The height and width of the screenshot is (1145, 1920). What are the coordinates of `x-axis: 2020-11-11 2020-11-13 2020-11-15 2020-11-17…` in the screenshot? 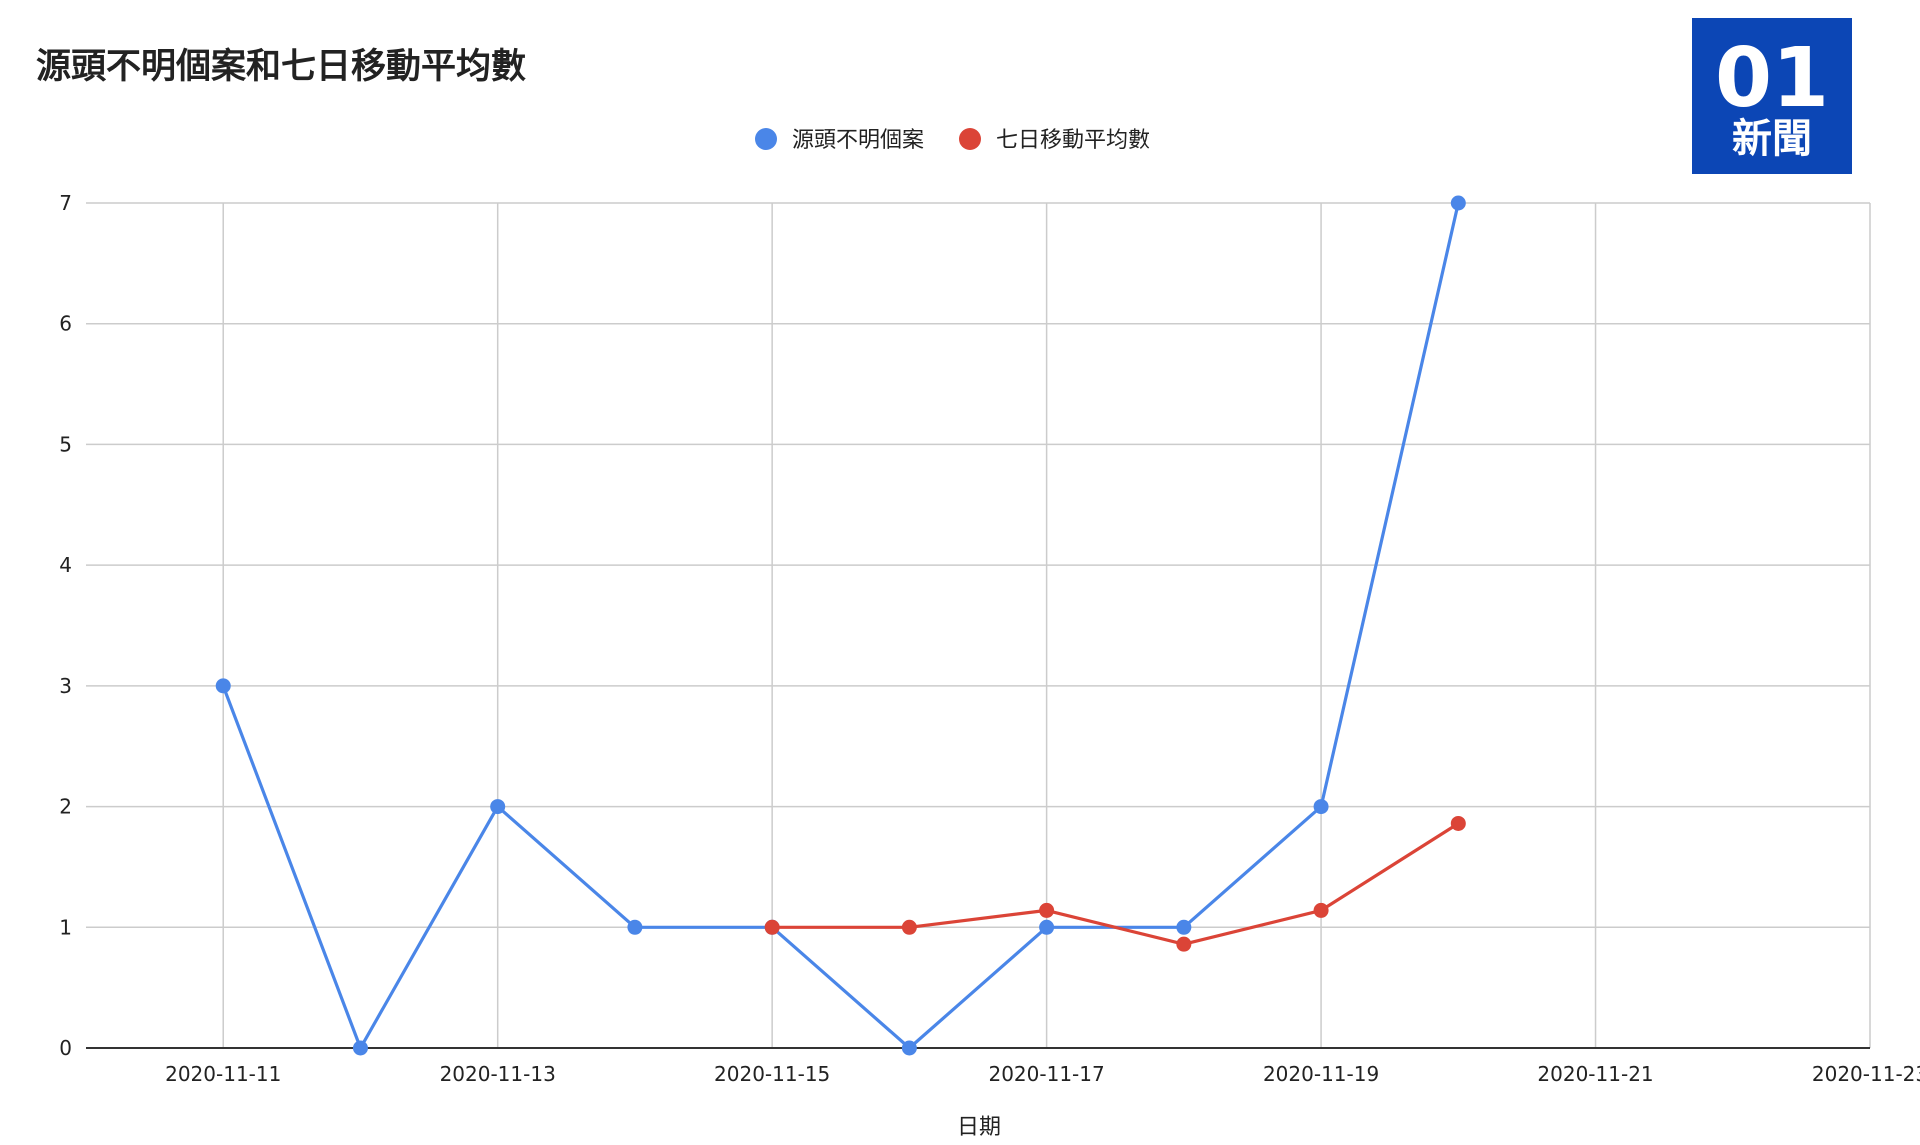 It's located at (1042, 1074).